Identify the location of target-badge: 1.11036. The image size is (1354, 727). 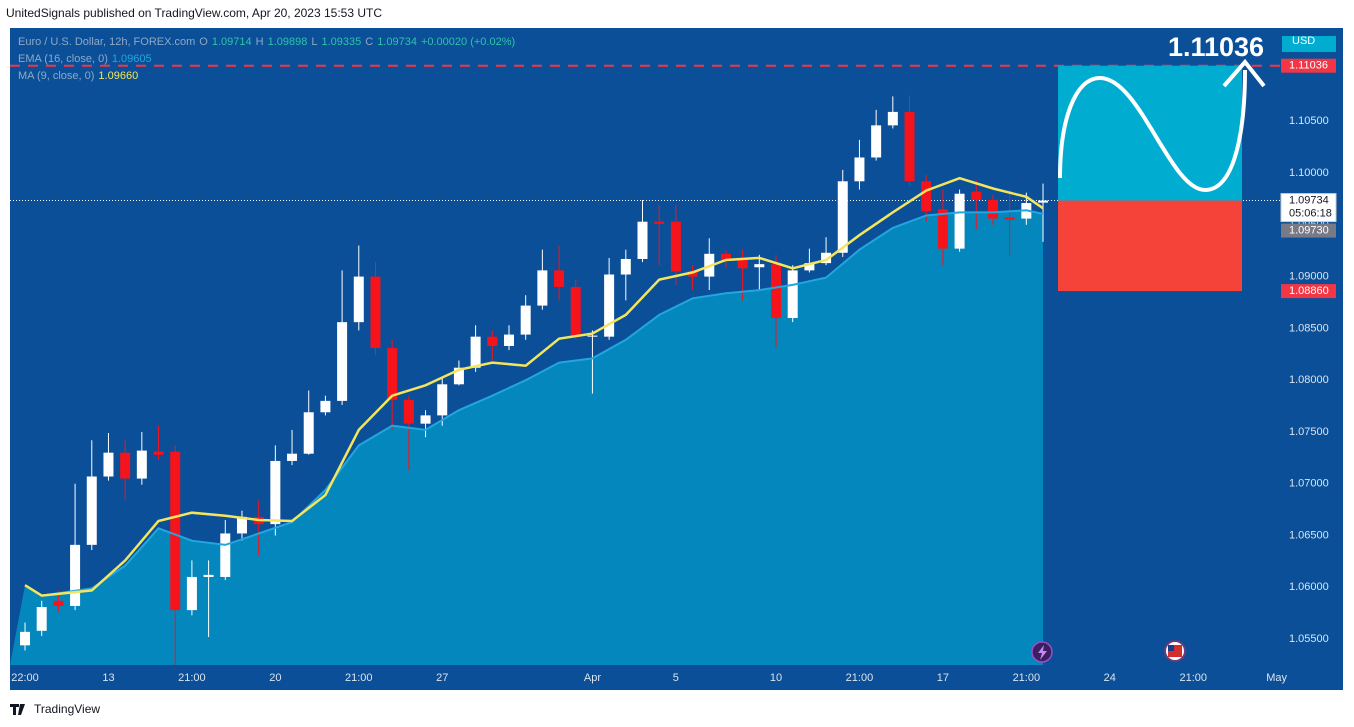
(1308, 66).